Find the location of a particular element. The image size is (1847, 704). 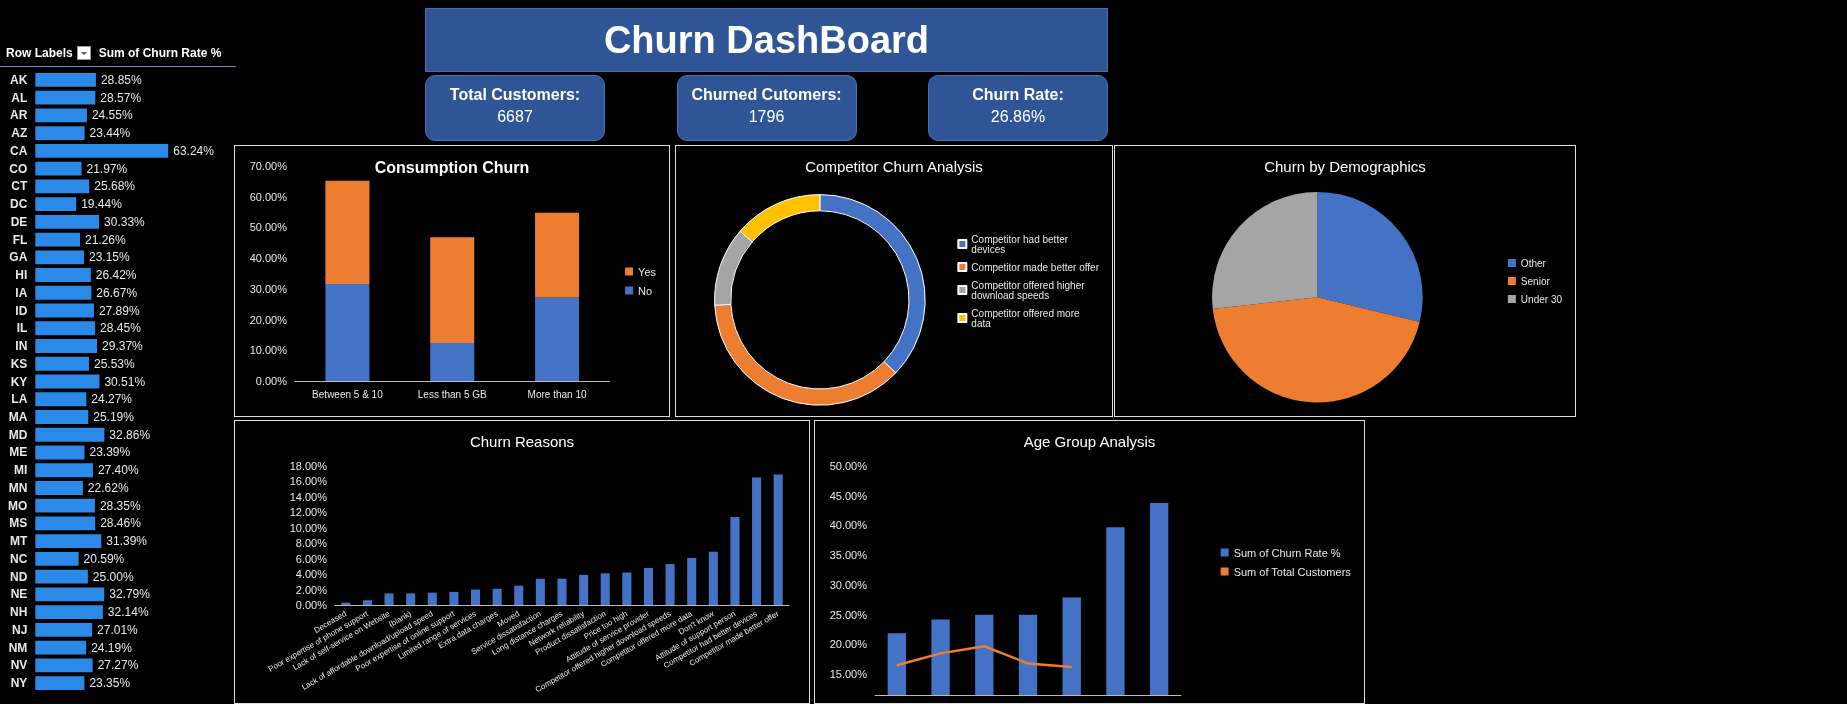

y-tick-label: CO is located at coordinates (18, 168).